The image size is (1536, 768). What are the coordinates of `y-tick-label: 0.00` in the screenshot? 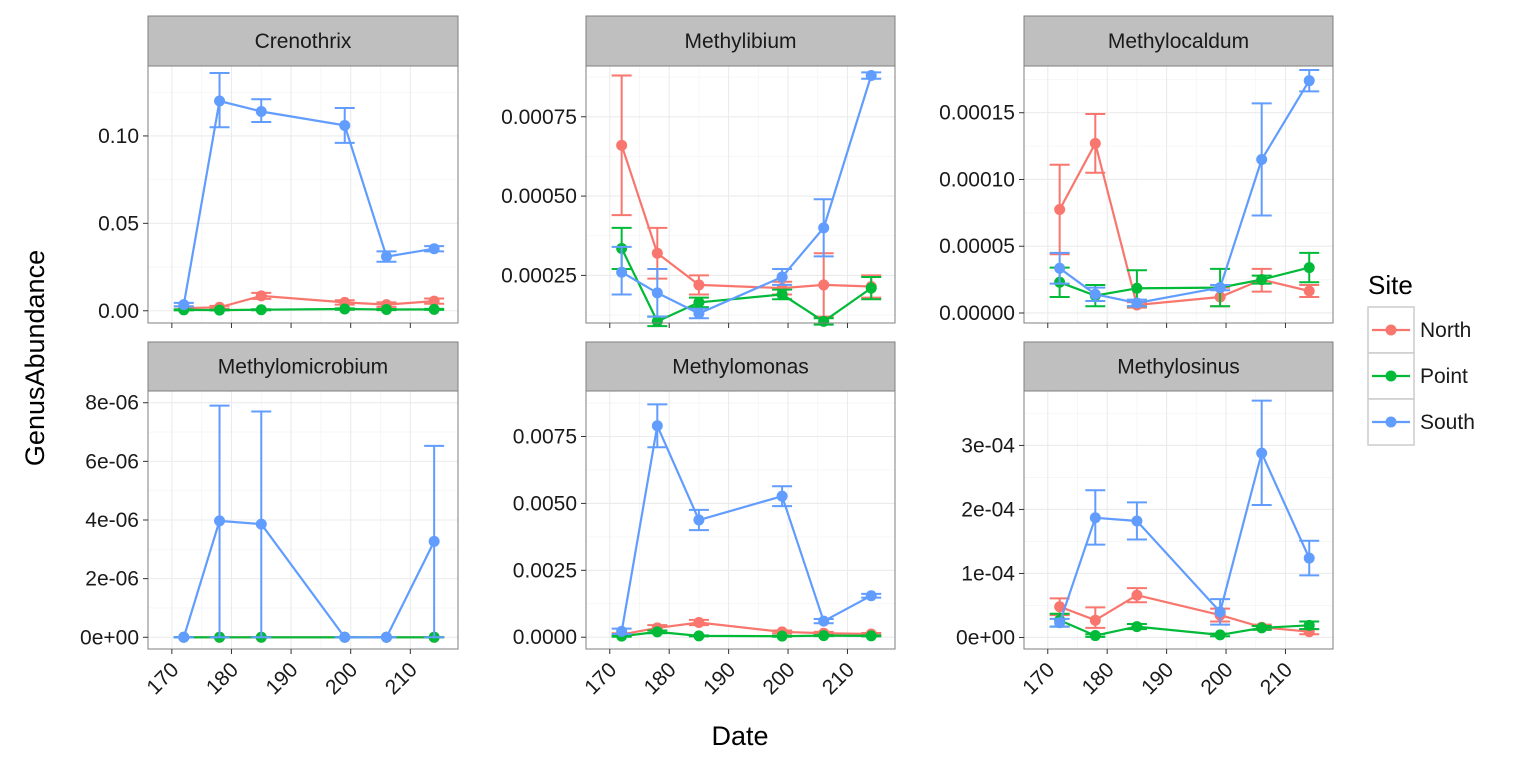 It's located at (118, 311).